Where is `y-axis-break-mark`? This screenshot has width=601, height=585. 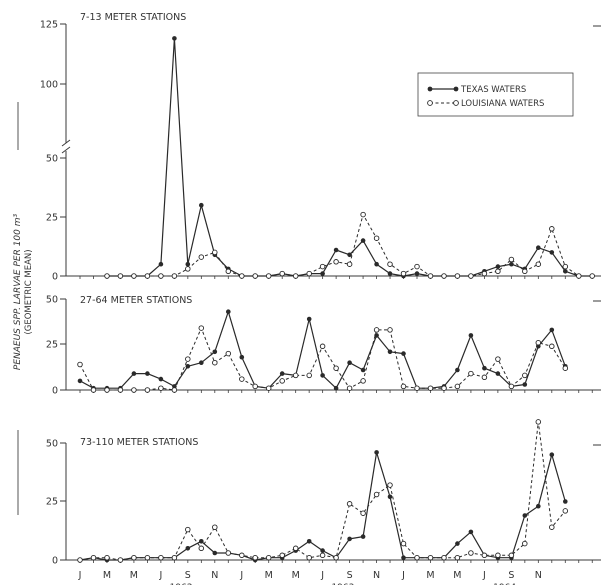
y-axis-break-mark is located at coordinates (66, 146).